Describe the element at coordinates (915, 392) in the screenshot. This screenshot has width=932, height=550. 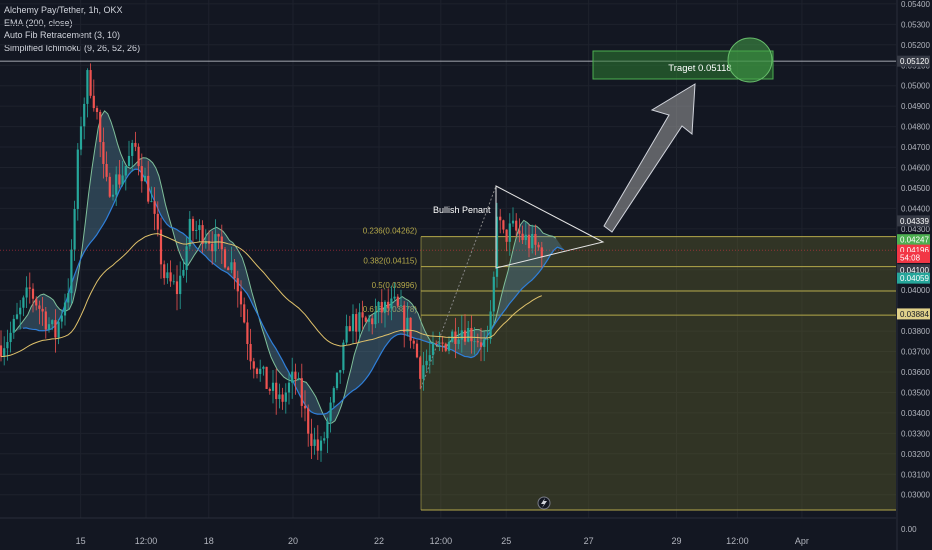
I see `price-tick-label: 0.03500` at that location.